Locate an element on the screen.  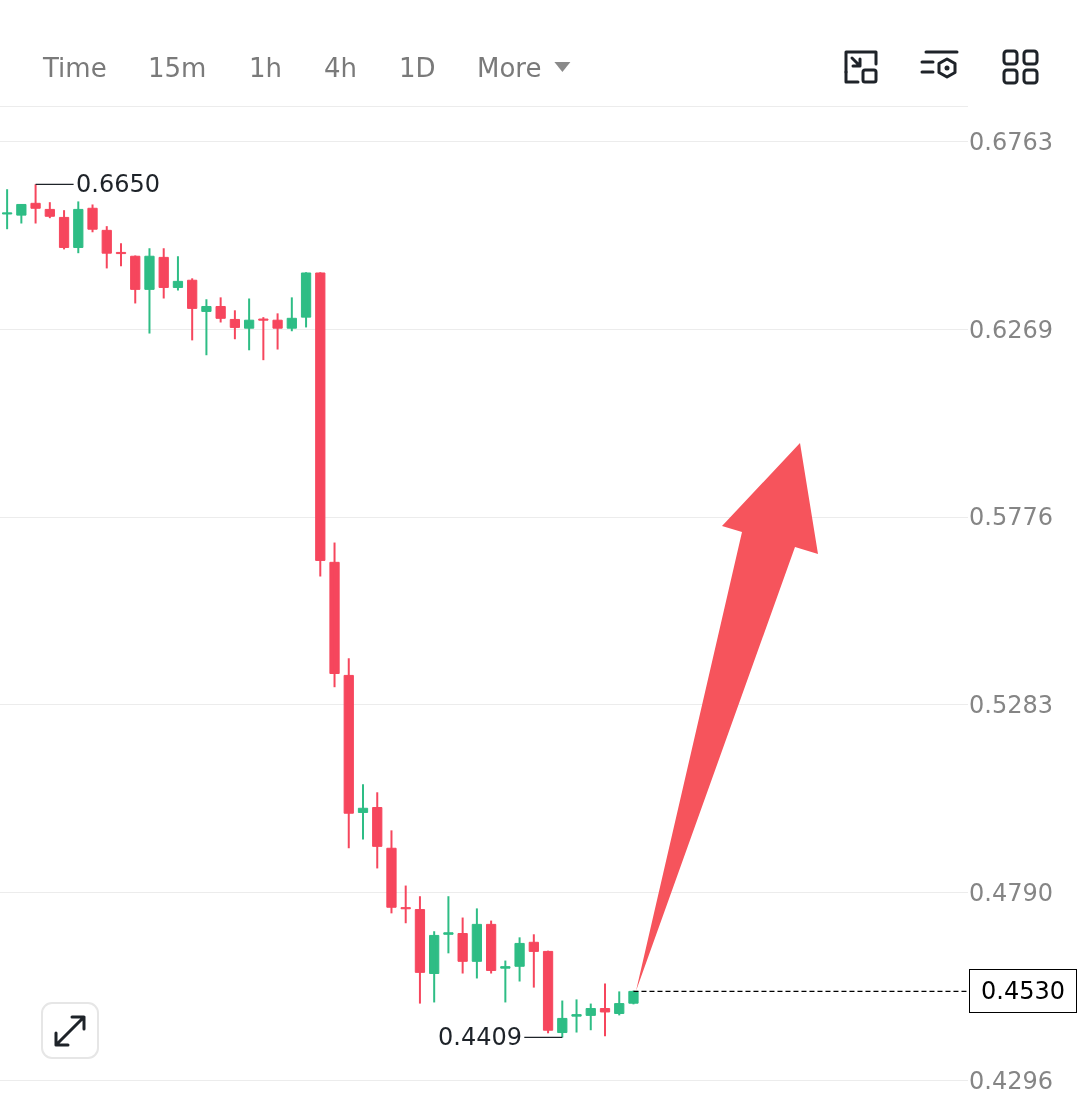
y-tick-label: 0.5283 is located at coordinates (1011, 705).